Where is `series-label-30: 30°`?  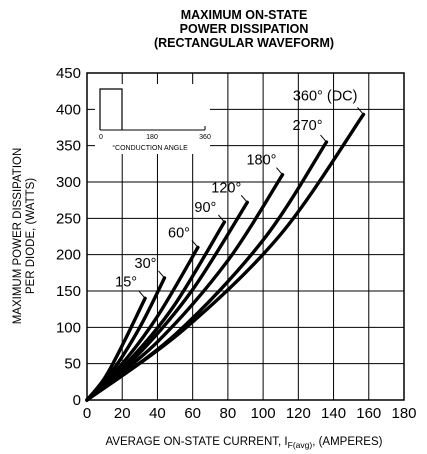
series-label-30: 30° is located at coordinates (146, 264).